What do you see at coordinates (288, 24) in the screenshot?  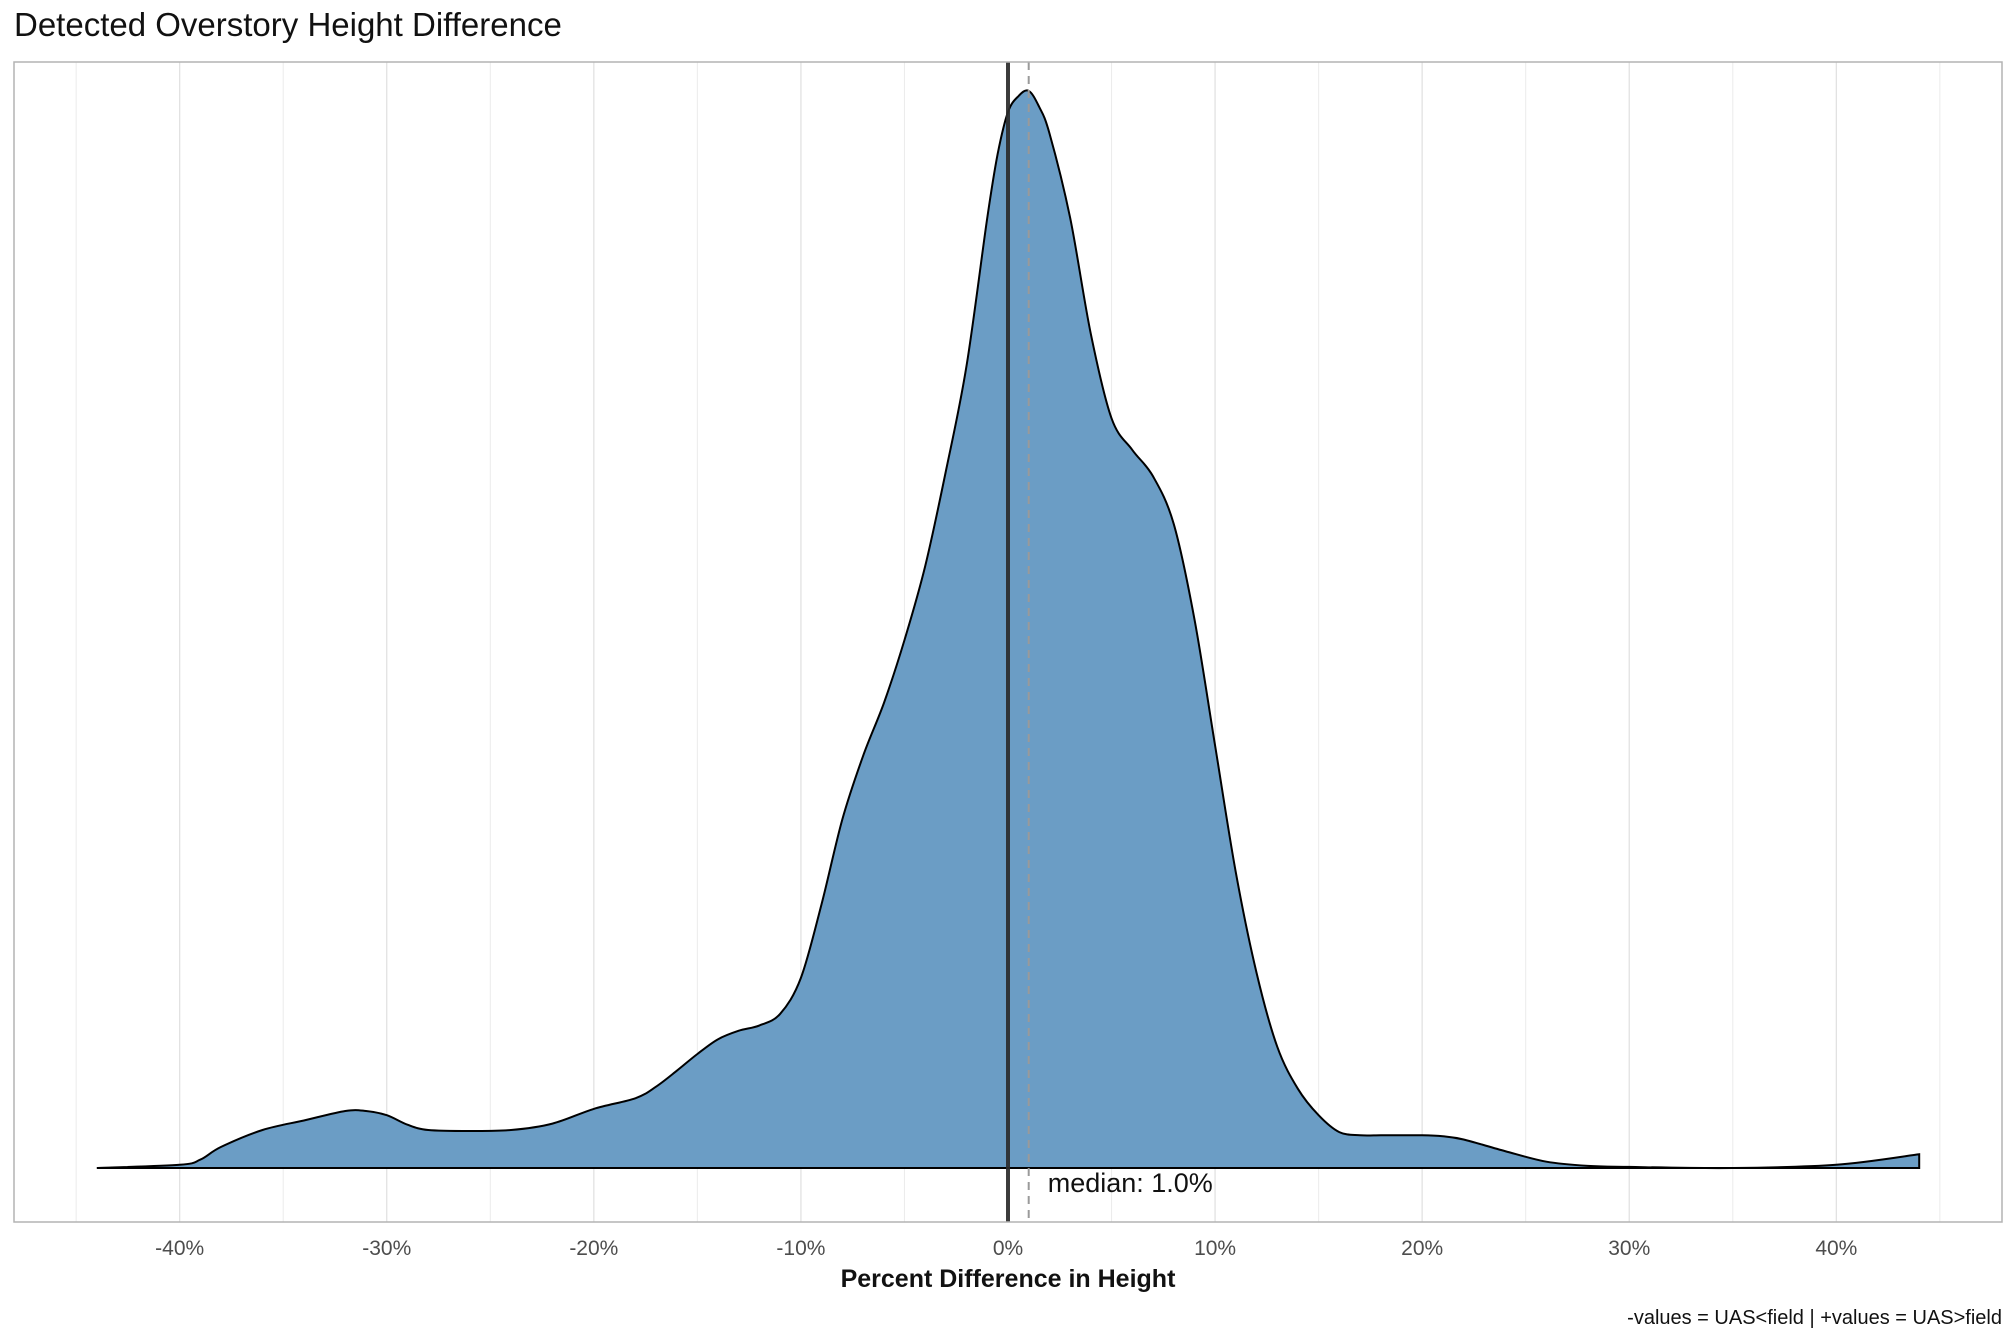 I see `chart-title: Detected Overstory Height Difference` at bounding box center [288, 24].